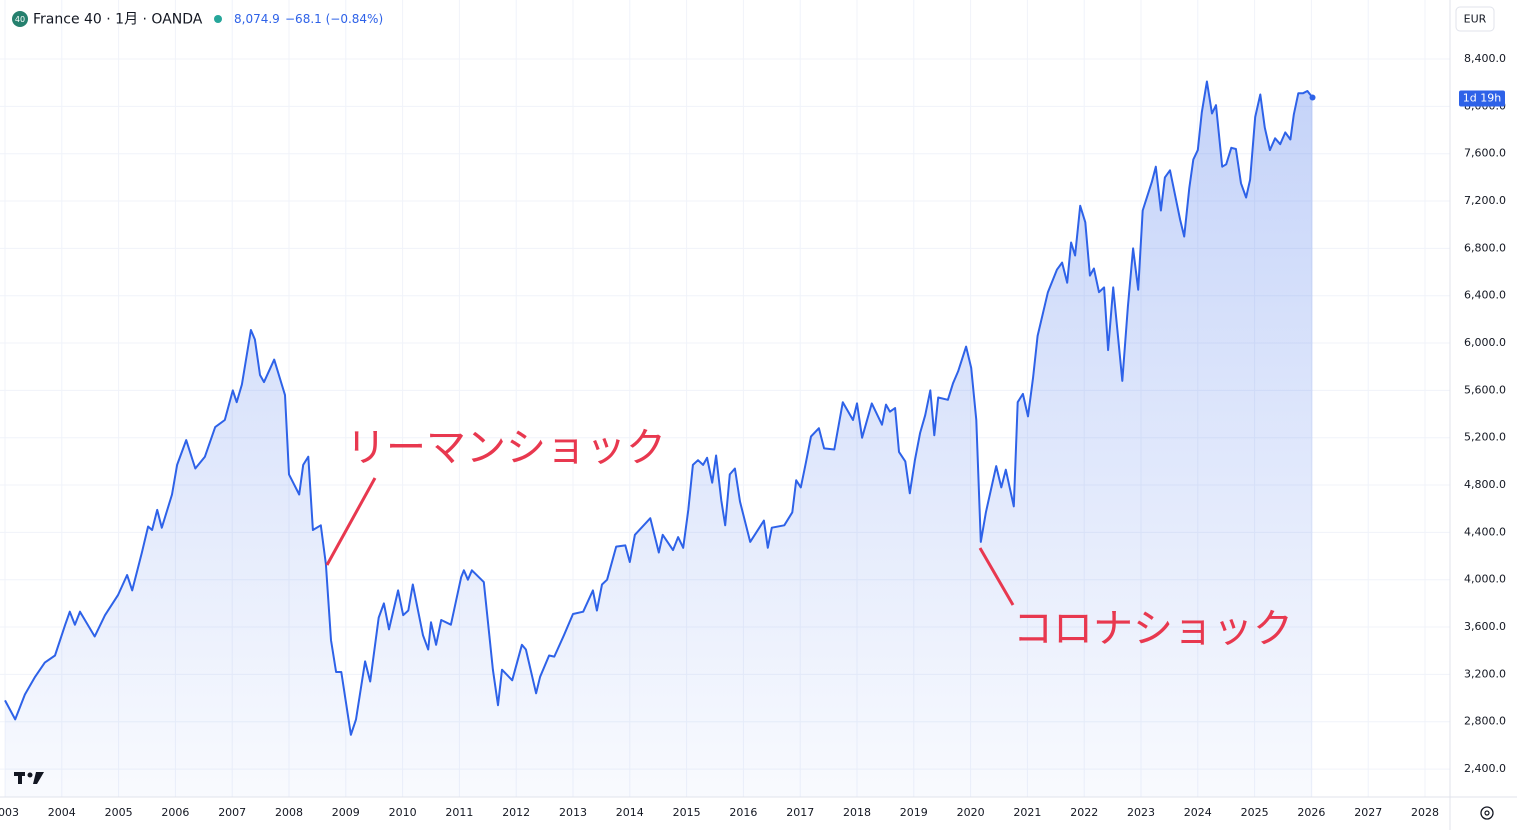 The image size is (1517, 830). What do you see at coordinates (1198, 812) in the screenshot?
I see `x-tick-label: 2024` at bounding box center [1198, 812].